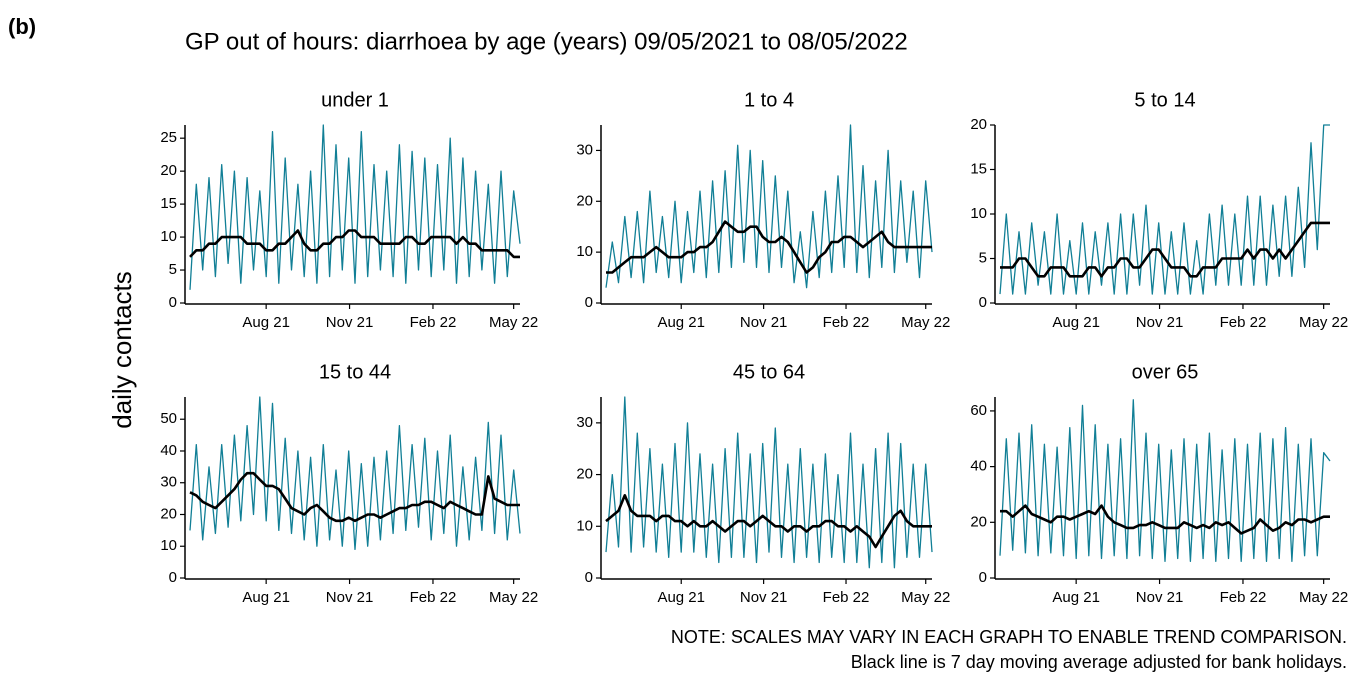  Describe the element at coordinates (355, 100) in the screenshot. I see `panel-title: under 1` at that location.